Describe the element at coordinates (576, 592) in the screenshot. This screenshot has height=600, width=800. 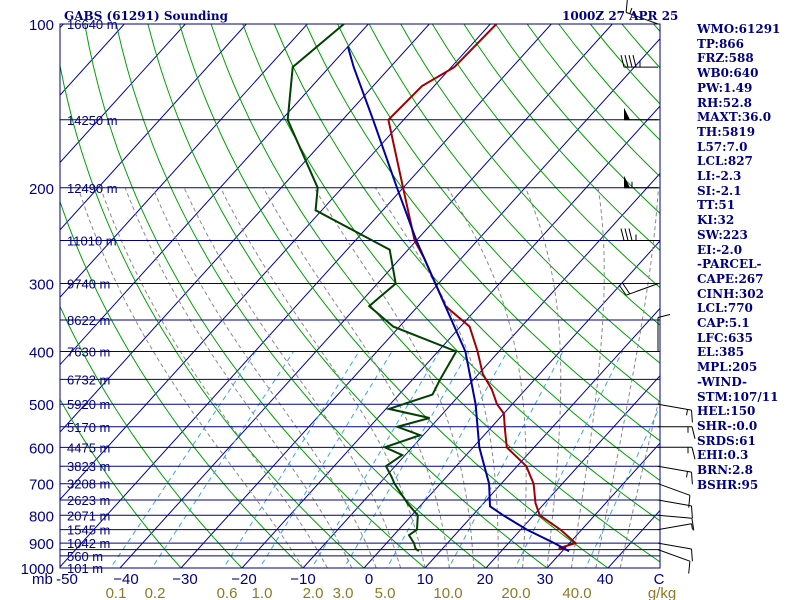
I see `mixing-ratio-tick-label: 40.0` at that location.